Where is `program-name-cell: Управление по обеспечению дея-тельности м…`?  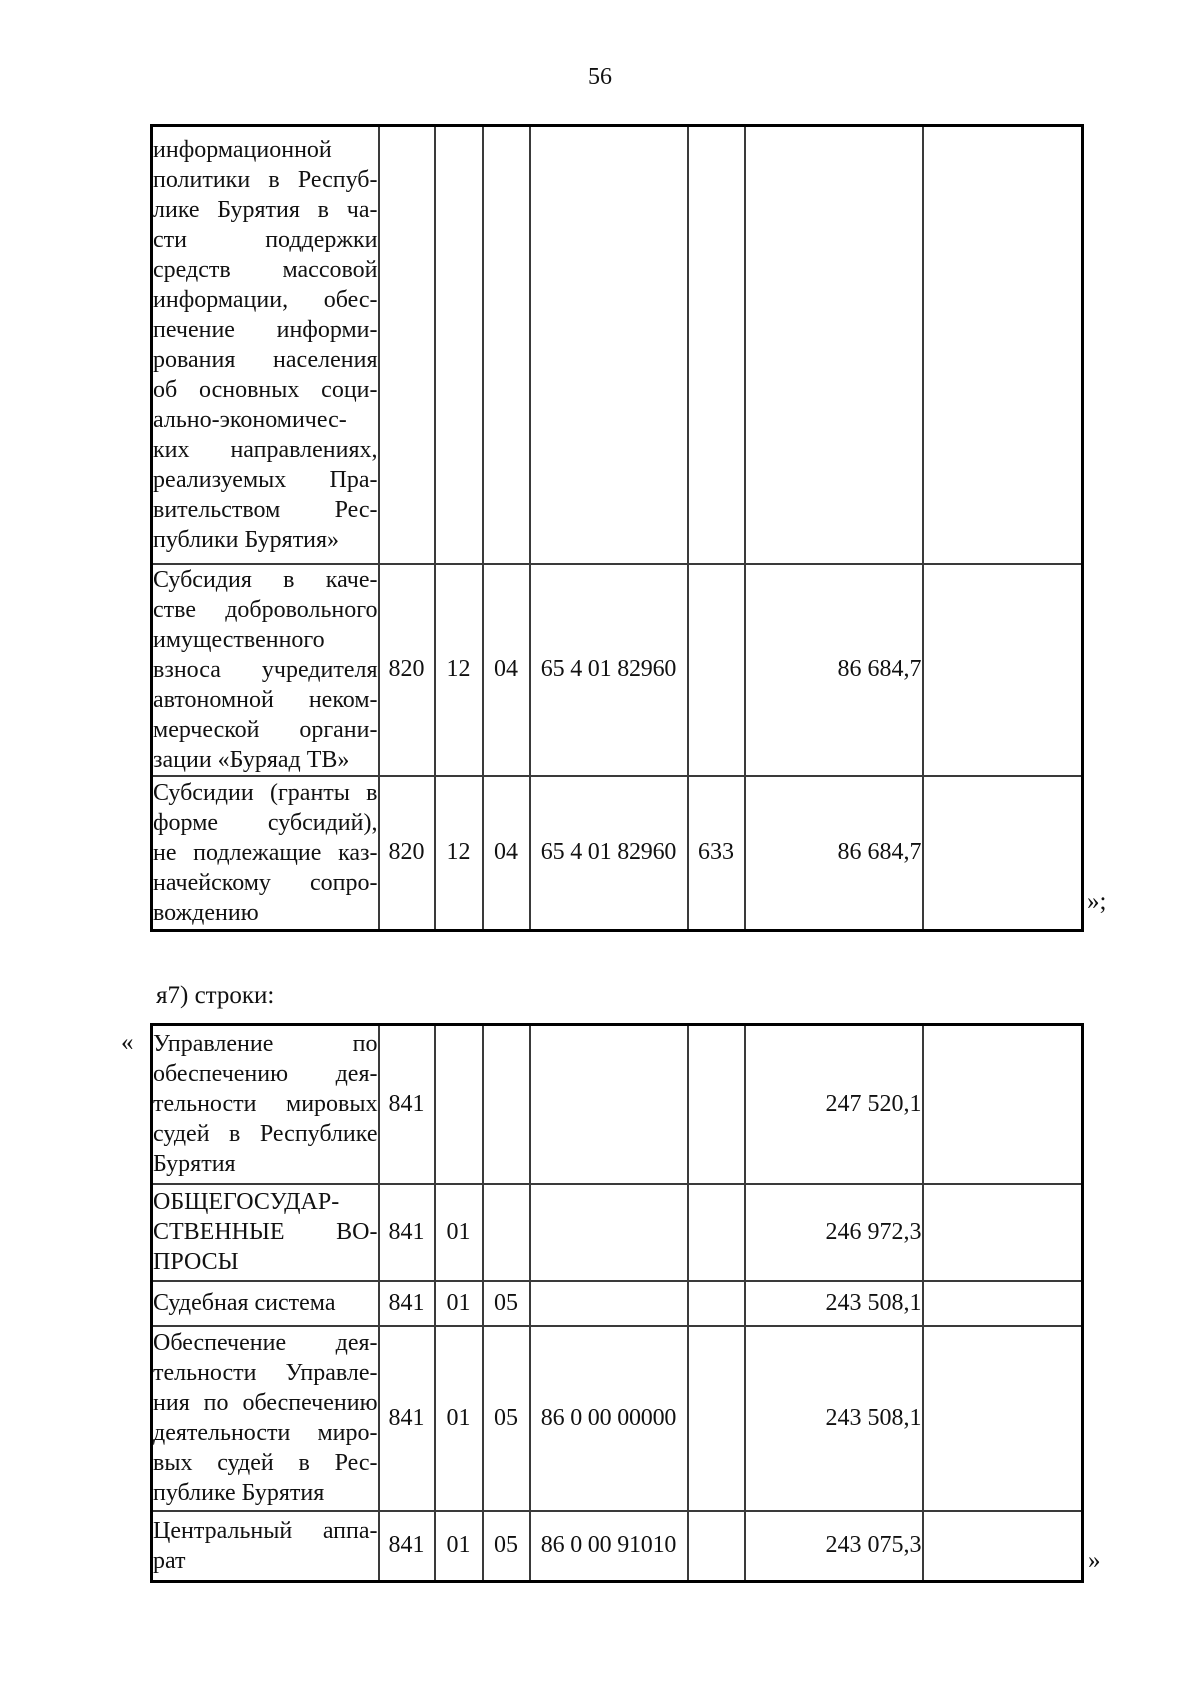 program-name-cell: Управление по обеспечению дея-тельности м… is located at coordinates (265, 1104).